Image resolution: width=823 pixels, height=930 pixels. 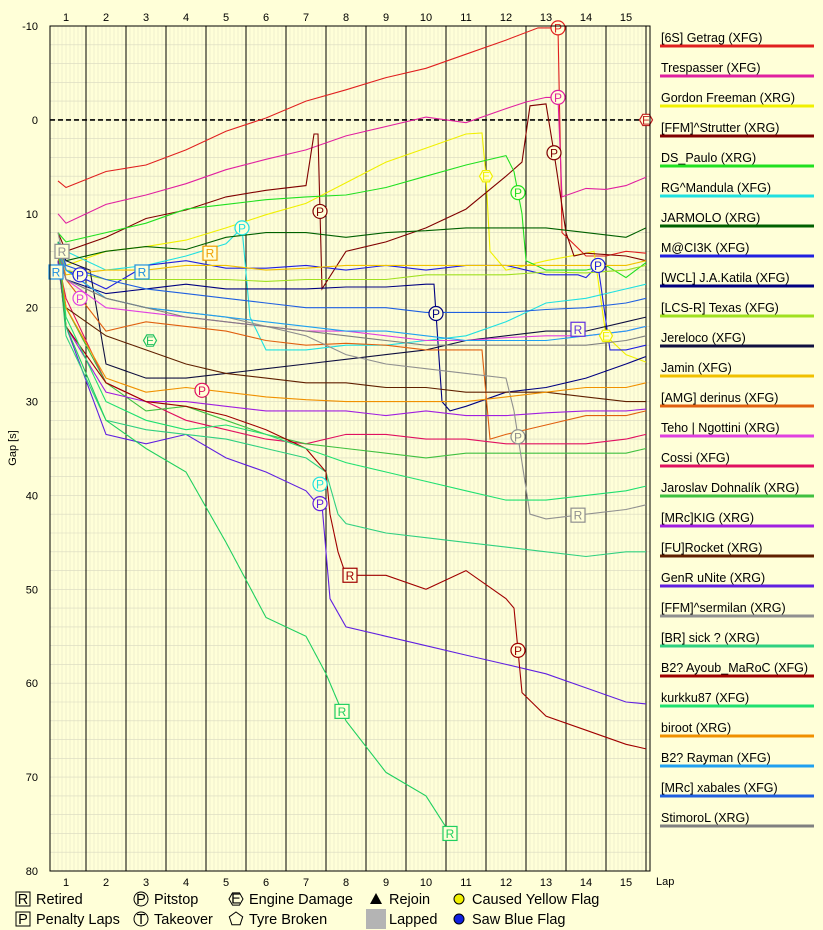 What do you see at coordinates (141, 920) in the screenshot?
I see `key-glyph: T` at bounding box center [141, 920].